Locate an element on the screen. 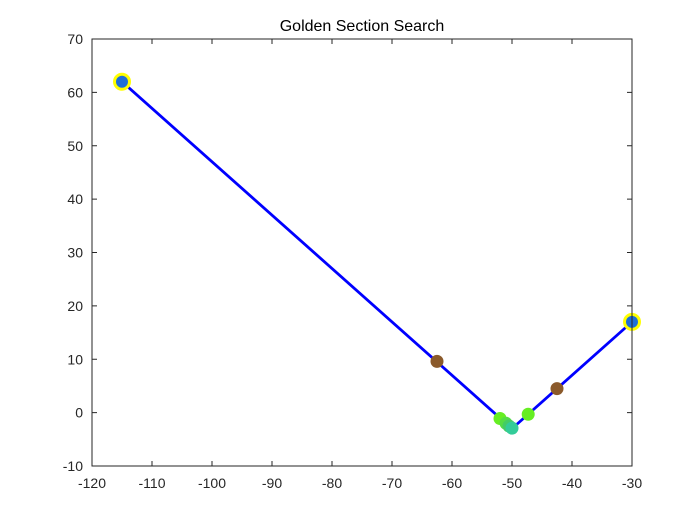 The width and height of the screenshot is (700, 525). y-tick-label: 20 is located at coordinates (75, 306).